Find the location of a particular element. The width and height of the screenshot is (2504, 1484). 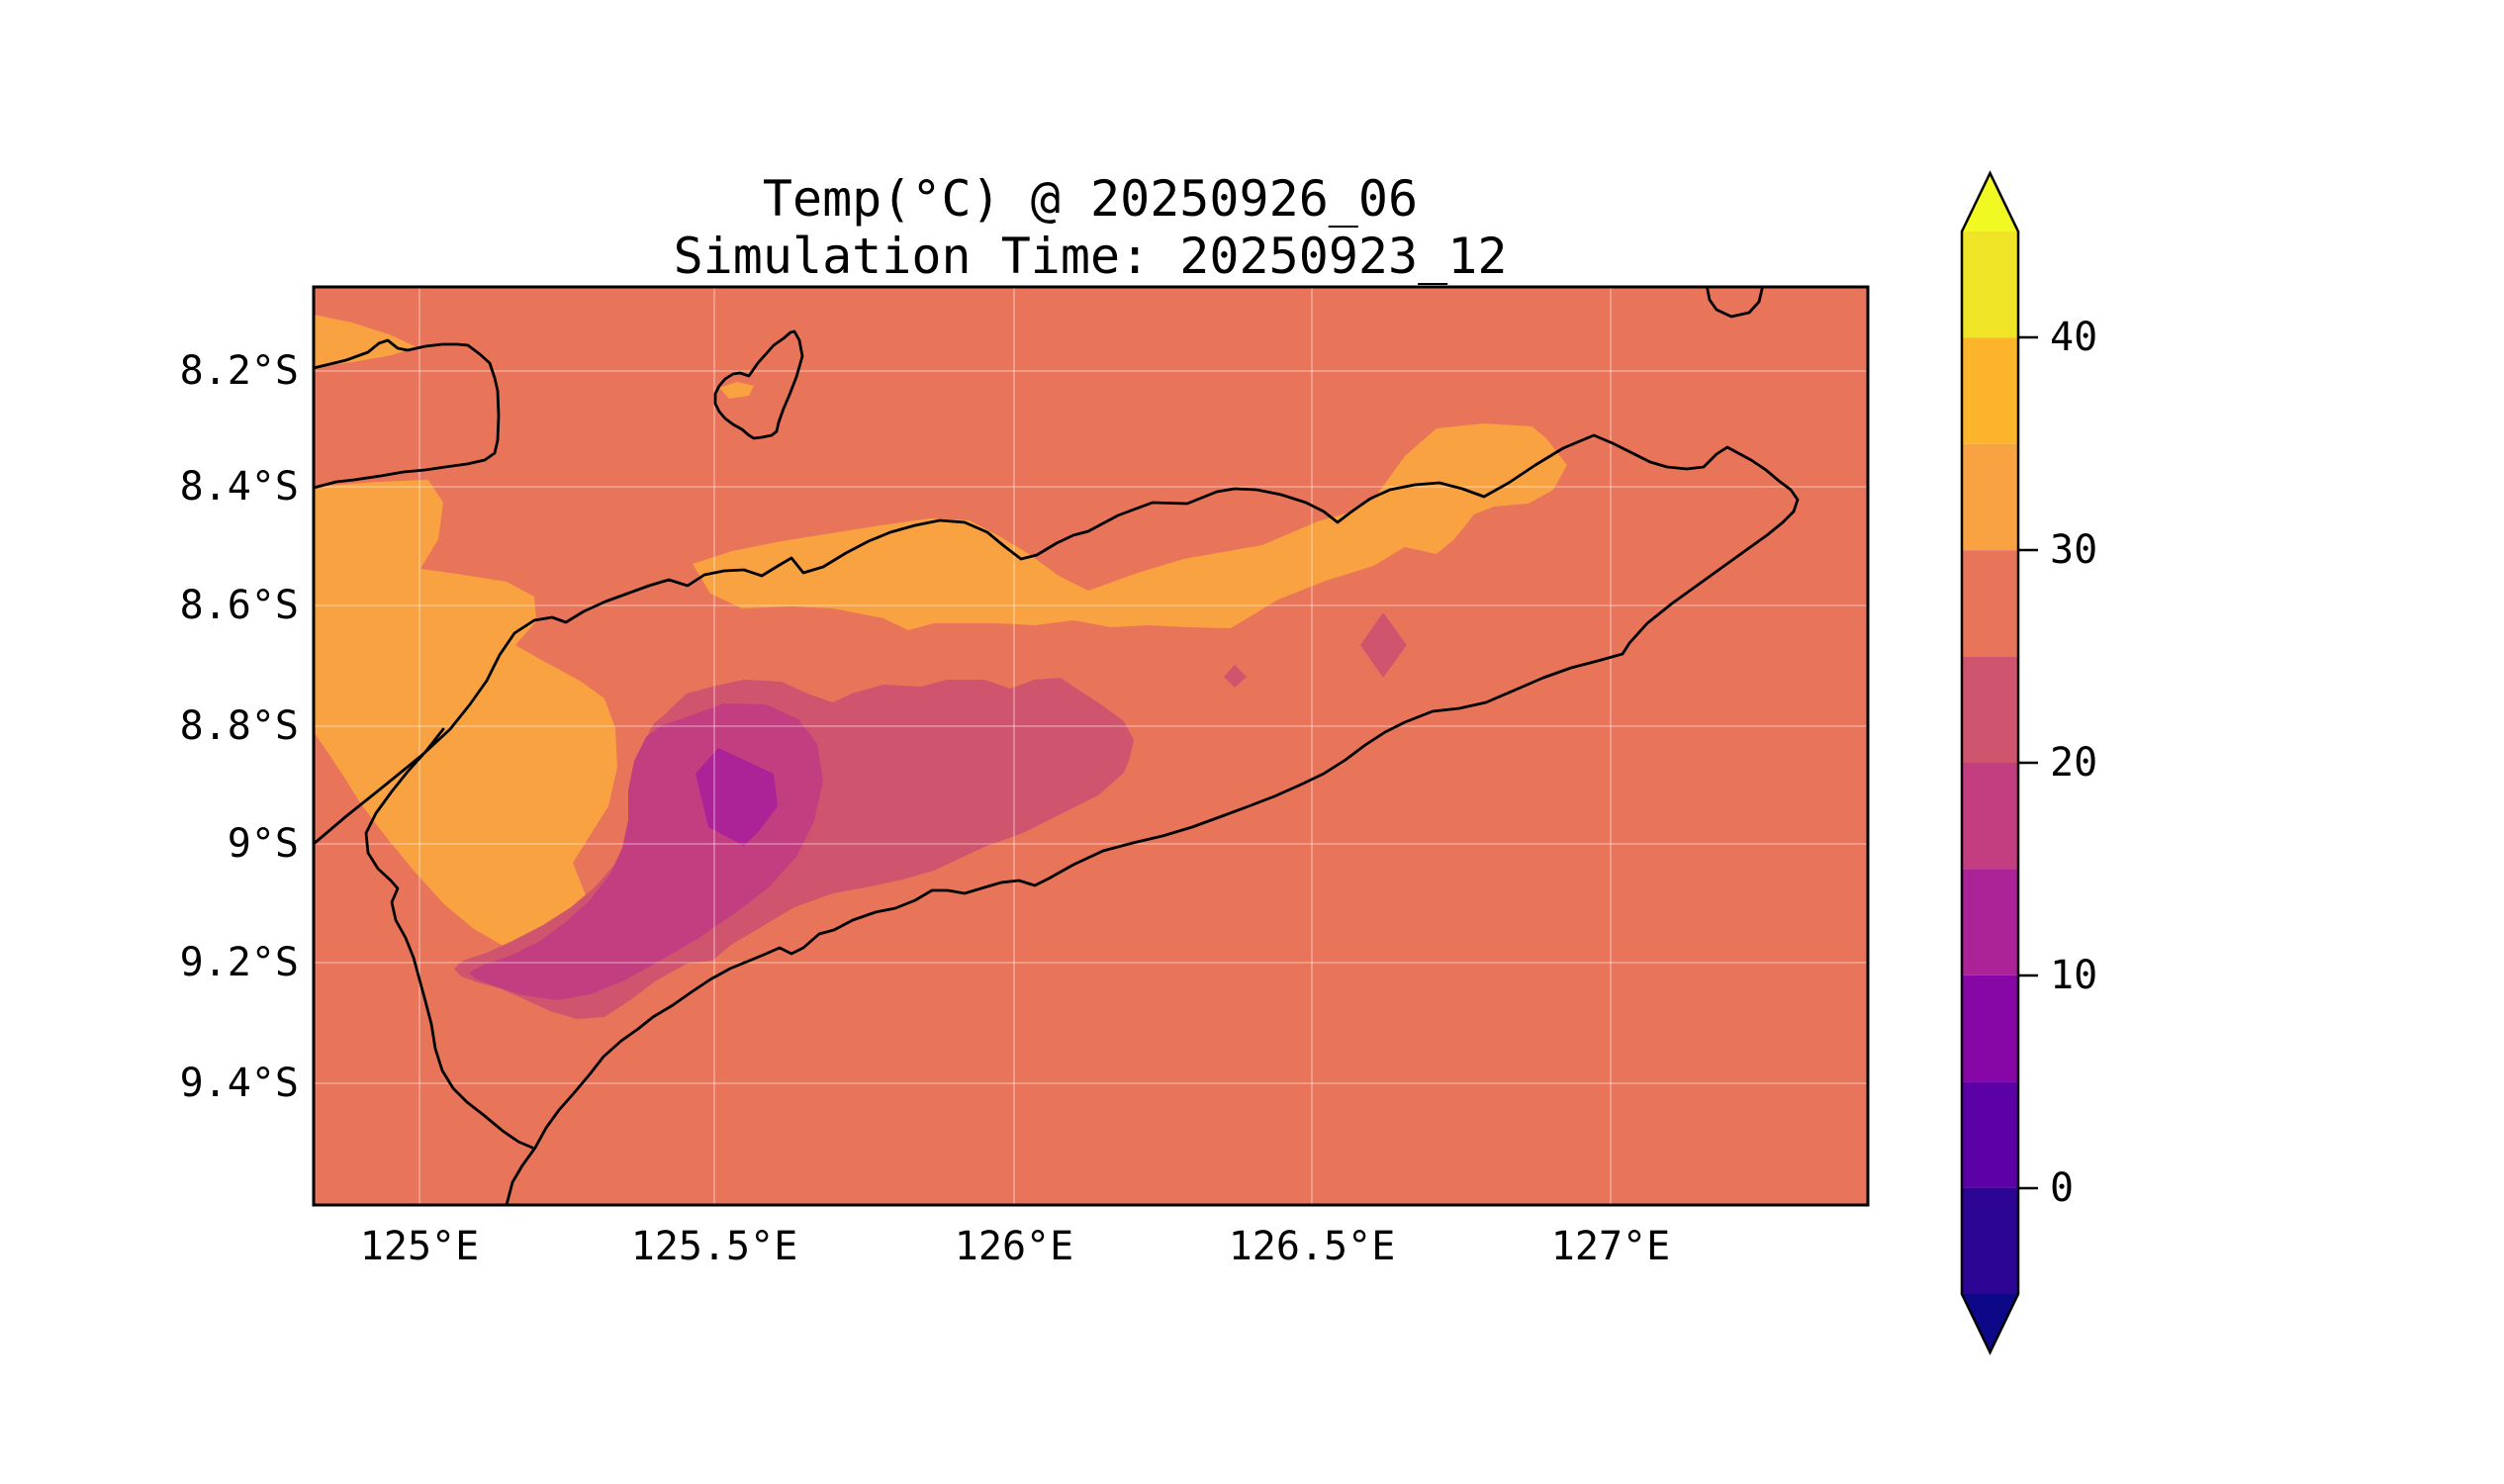

colorbar-outline is located at coordinates (1990, 762).